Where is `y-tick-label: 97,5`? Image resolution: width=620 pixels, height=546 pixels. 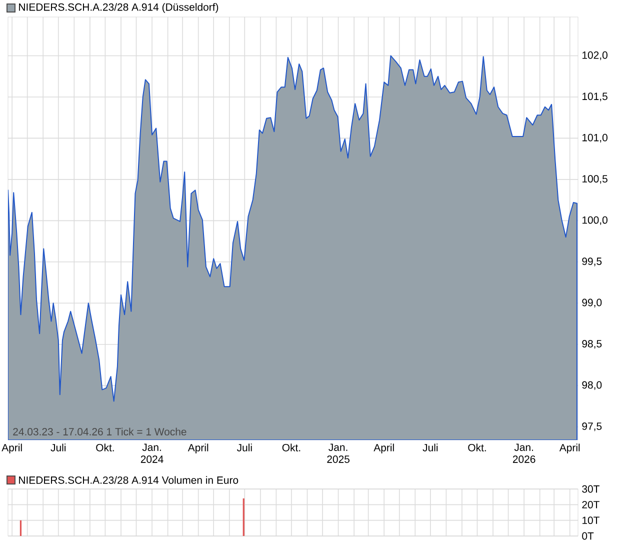
y-tick-label: 97,5 is located at coordinates (592, 427).